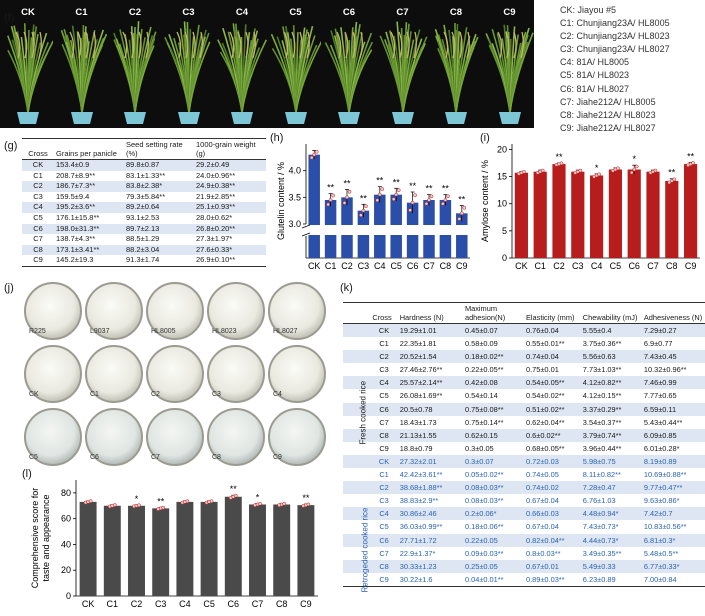 The height and width of the screenshot is (616, 705). I want to click on table-cell: 22.35±1.81, so click(418, 344).